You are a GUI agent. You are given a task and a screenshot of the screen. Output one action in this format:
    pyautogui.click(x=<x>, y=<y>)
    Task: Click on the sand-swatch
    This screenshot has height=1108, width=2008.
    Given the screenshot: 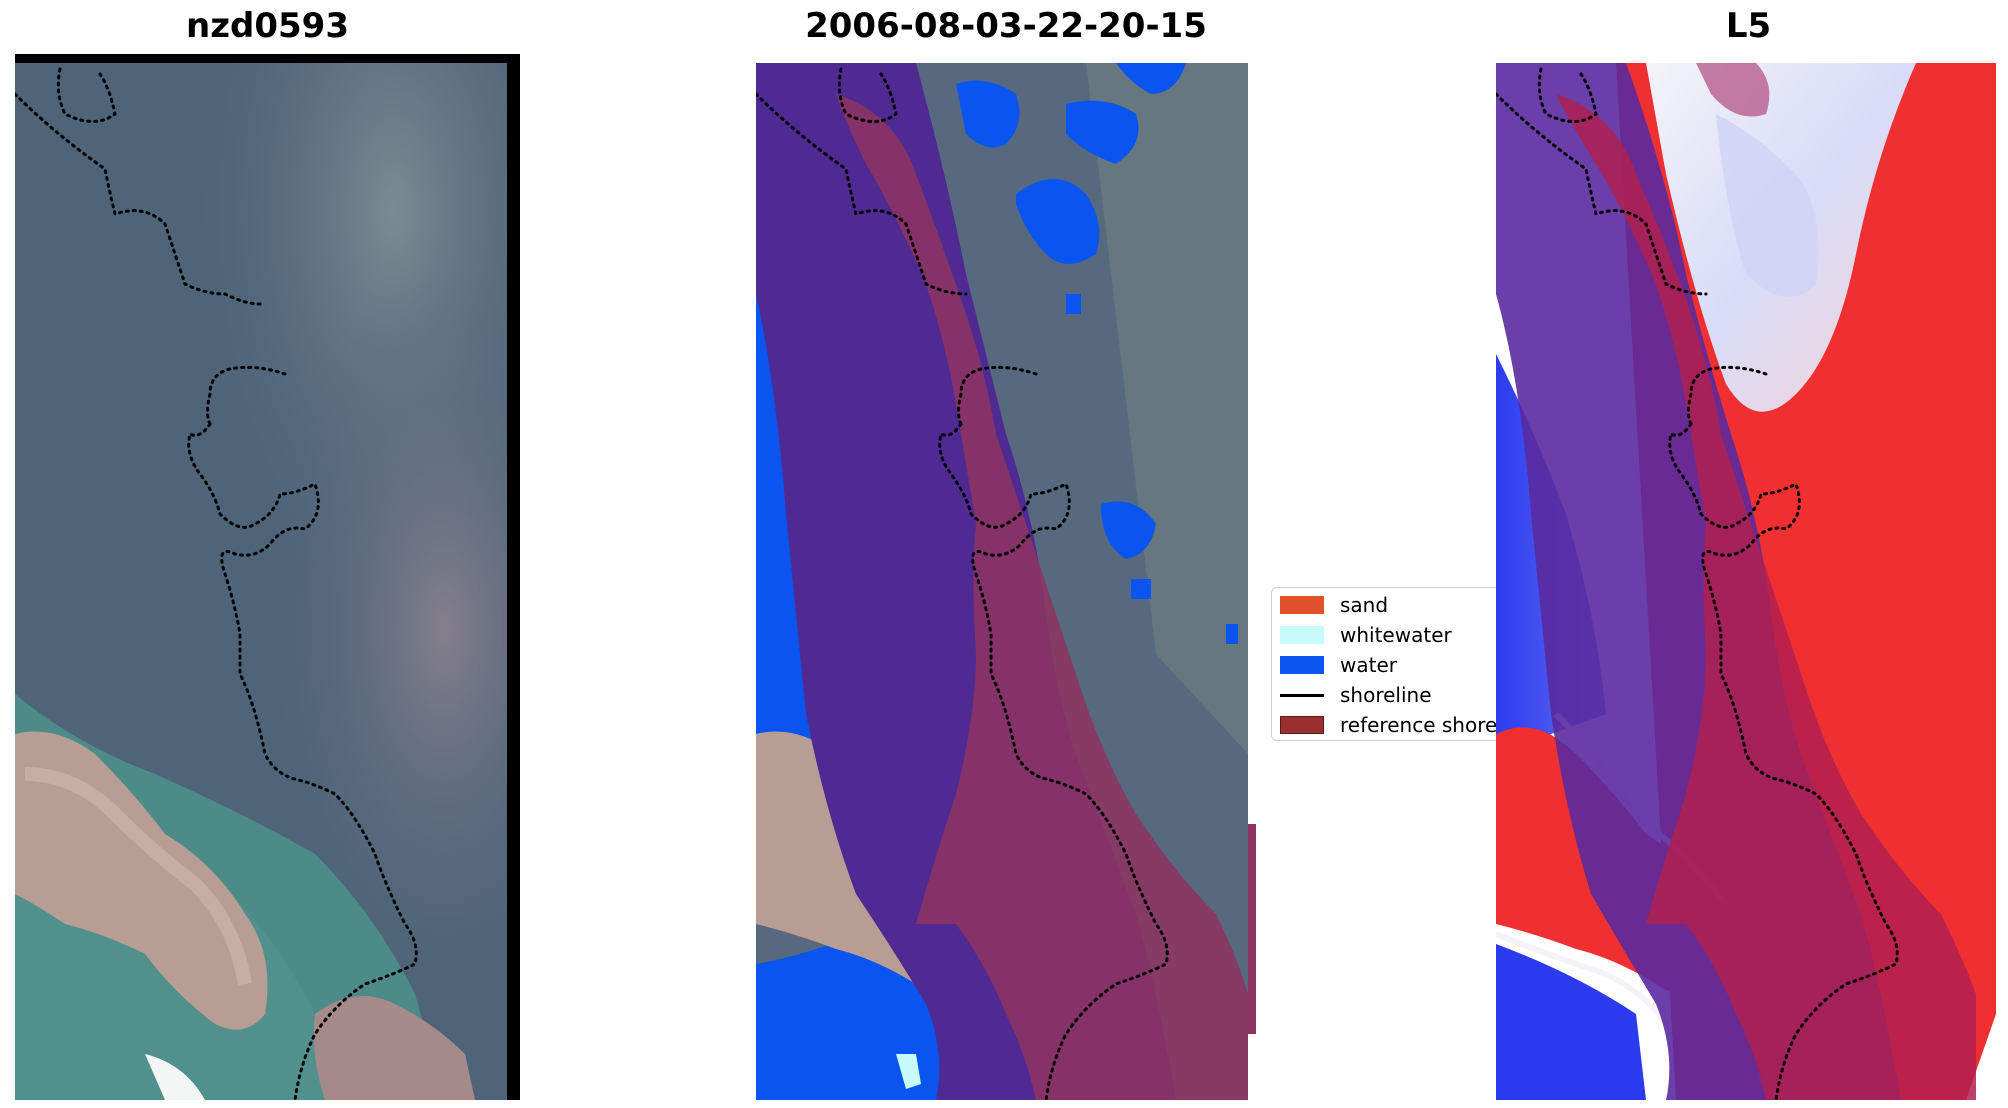 What is the action you would take?
    pyautogui.click(x=1302, y=605)
    